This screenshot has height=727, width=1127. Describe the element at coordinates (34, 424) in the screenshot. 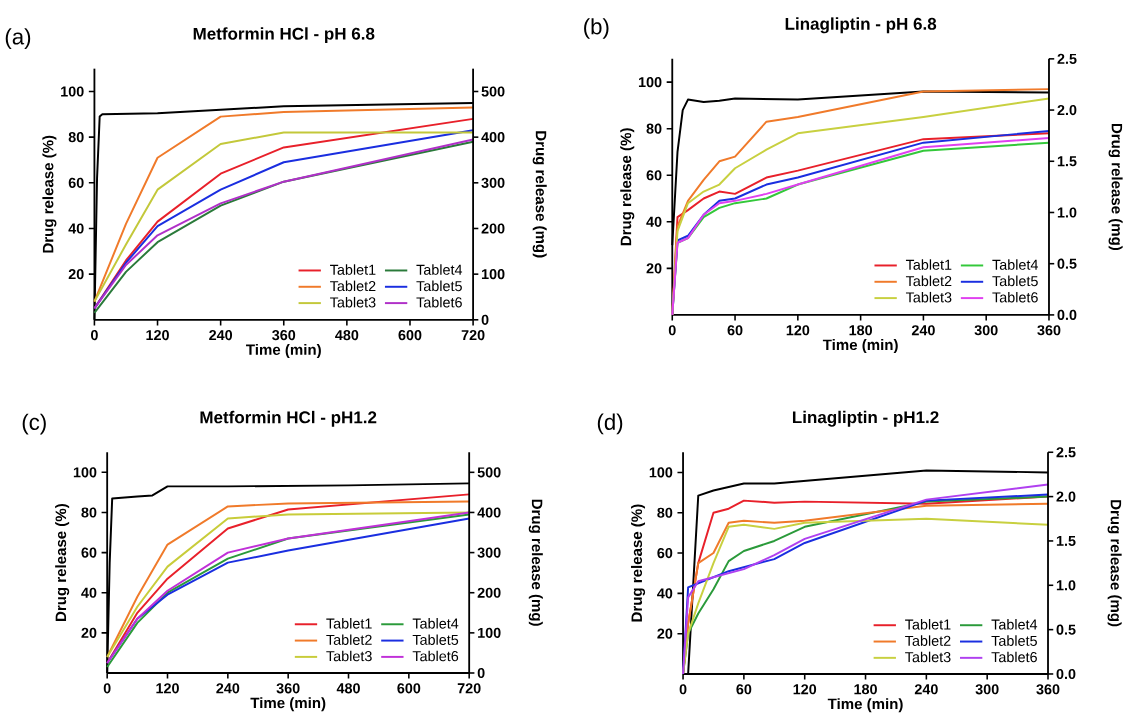

I see `text: (c)` at that location.